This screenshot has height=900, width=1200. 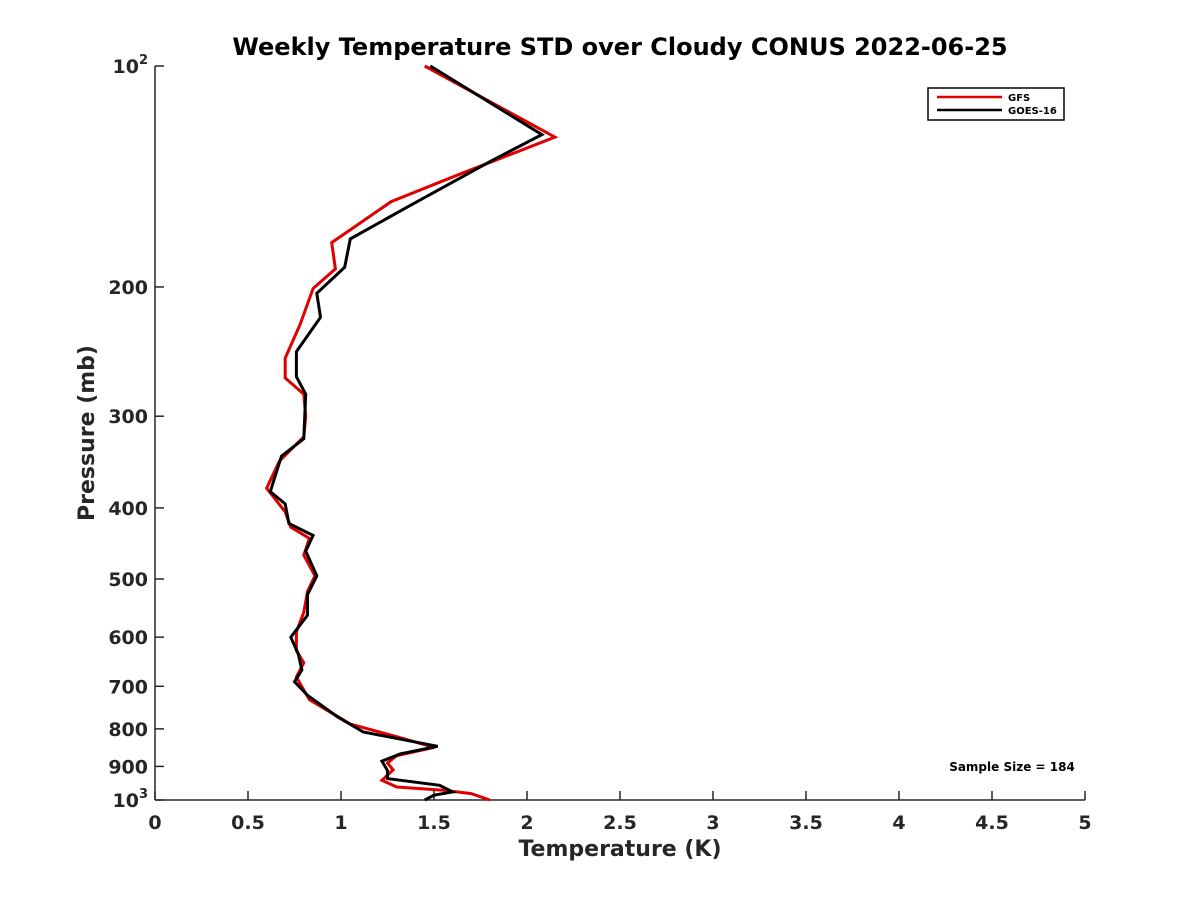 I want to click on x-axis-ticks: 0 0.5 1 1.5 2 2.5 3 3.5 4 4.5 5, so click(x=620, y=812).